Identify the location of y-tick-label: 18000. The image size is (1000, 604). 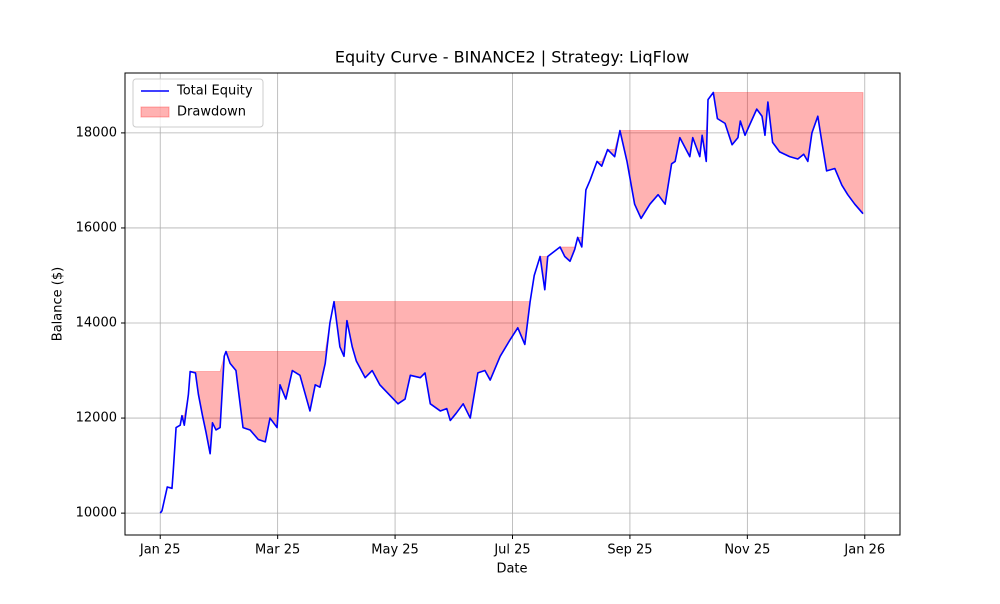
(96, 132).